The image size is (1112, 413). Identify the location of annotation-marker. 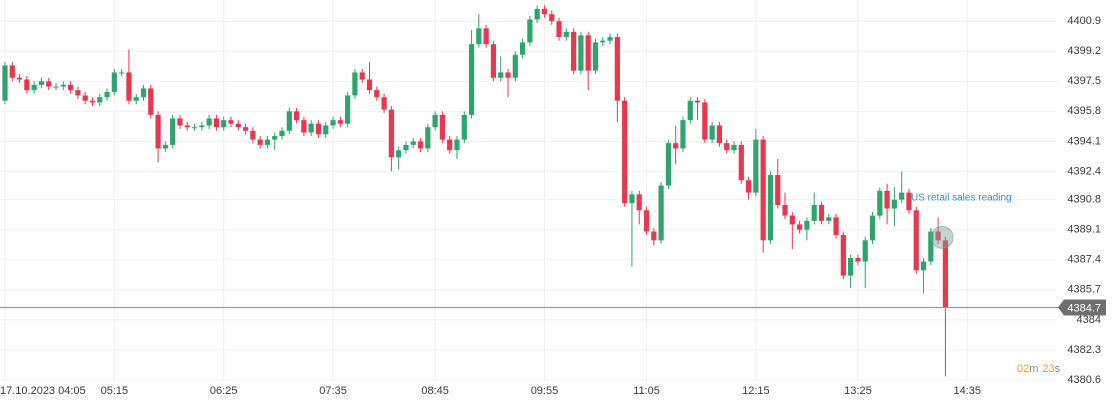
(942, 237).